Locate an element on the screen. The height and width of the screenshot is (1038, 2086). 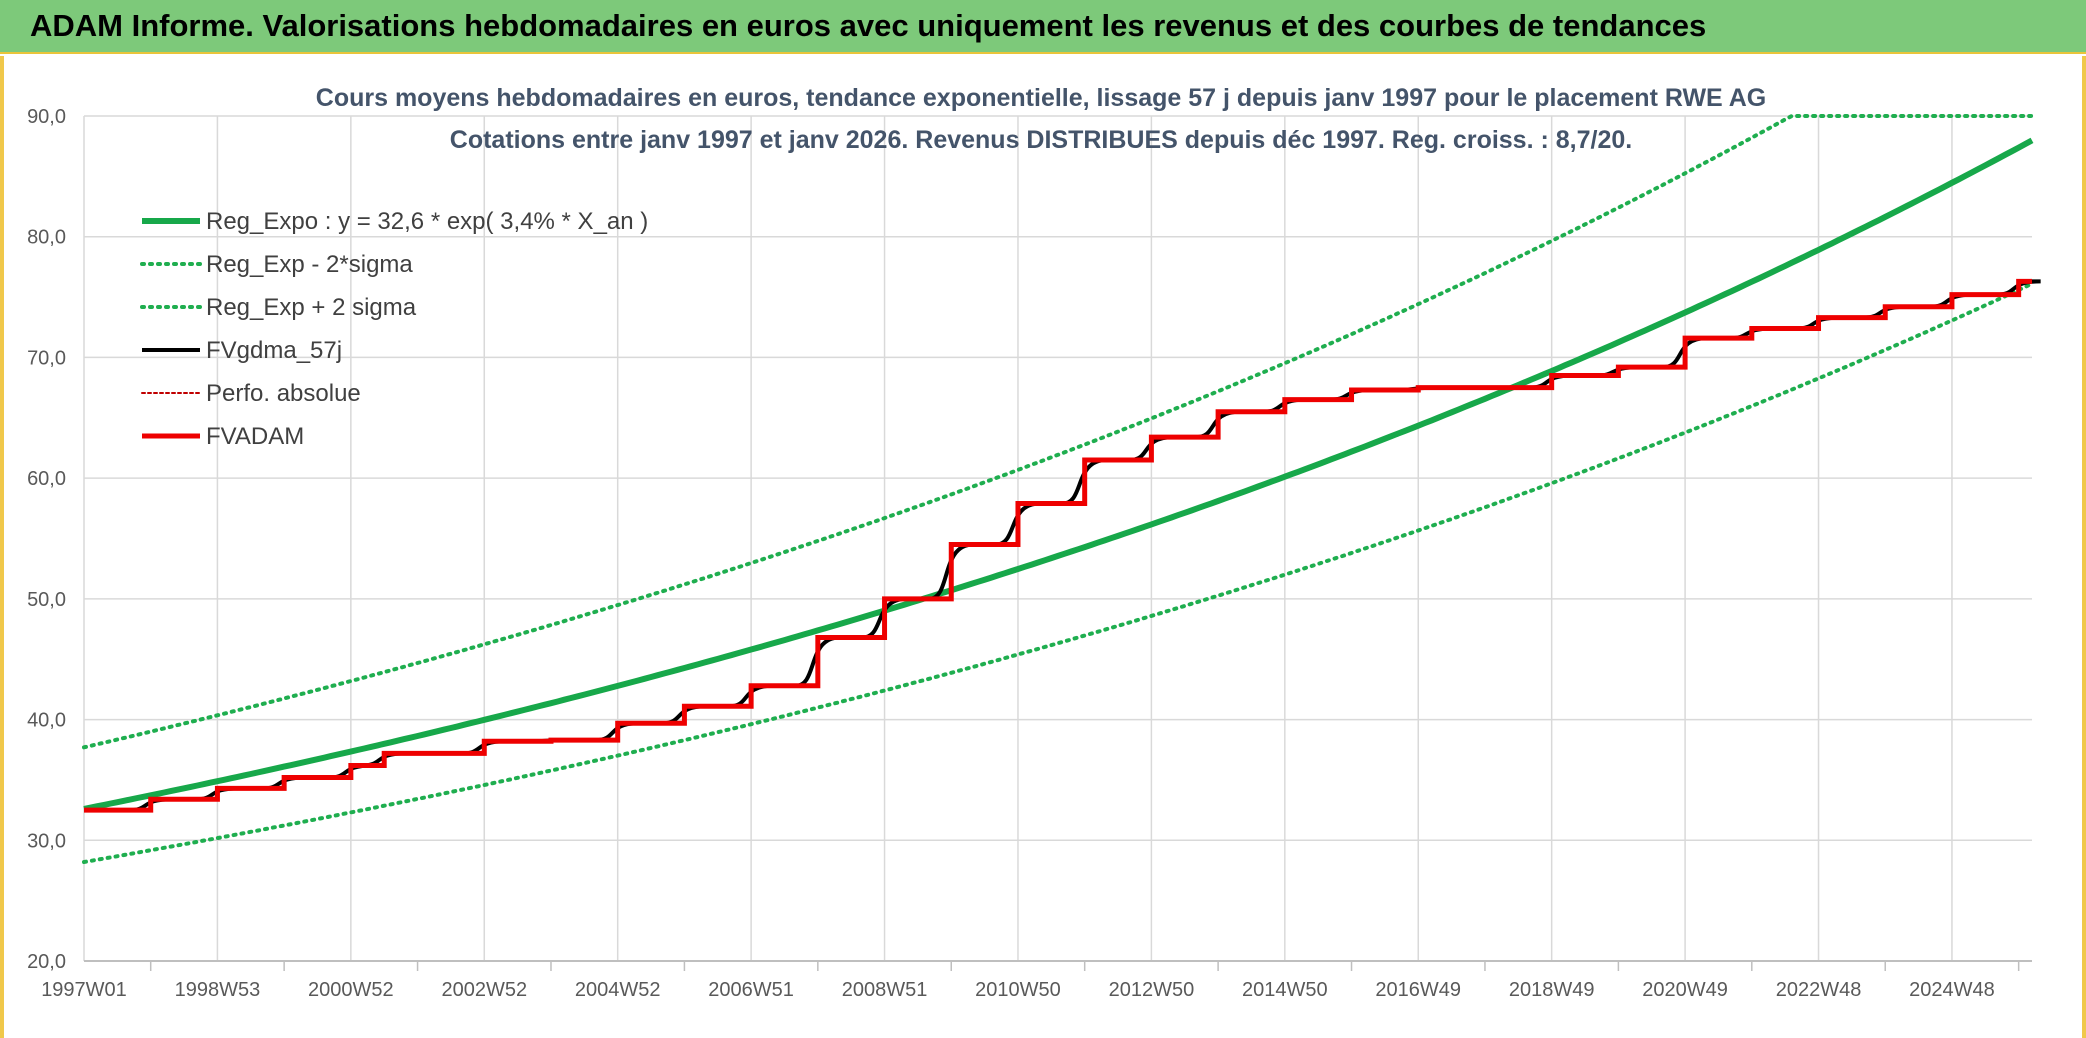
legend-label: Perfo. absolue is located at coordinates (283, 393).